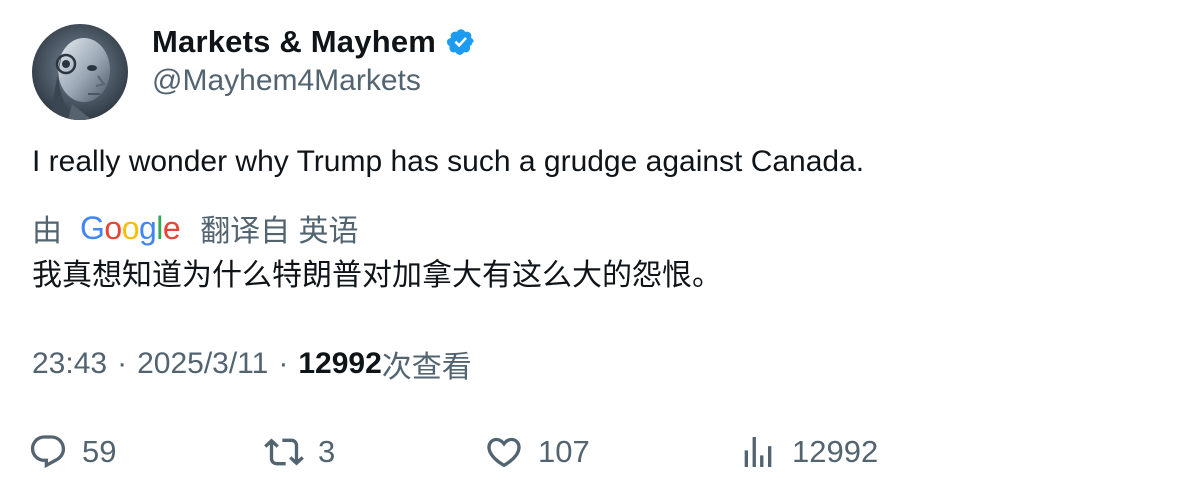 This screenshot has height=498, width=1196. Describe the element at coordinates (758, 452) in the screenshot. I see `bar-chart-icon` at that location.